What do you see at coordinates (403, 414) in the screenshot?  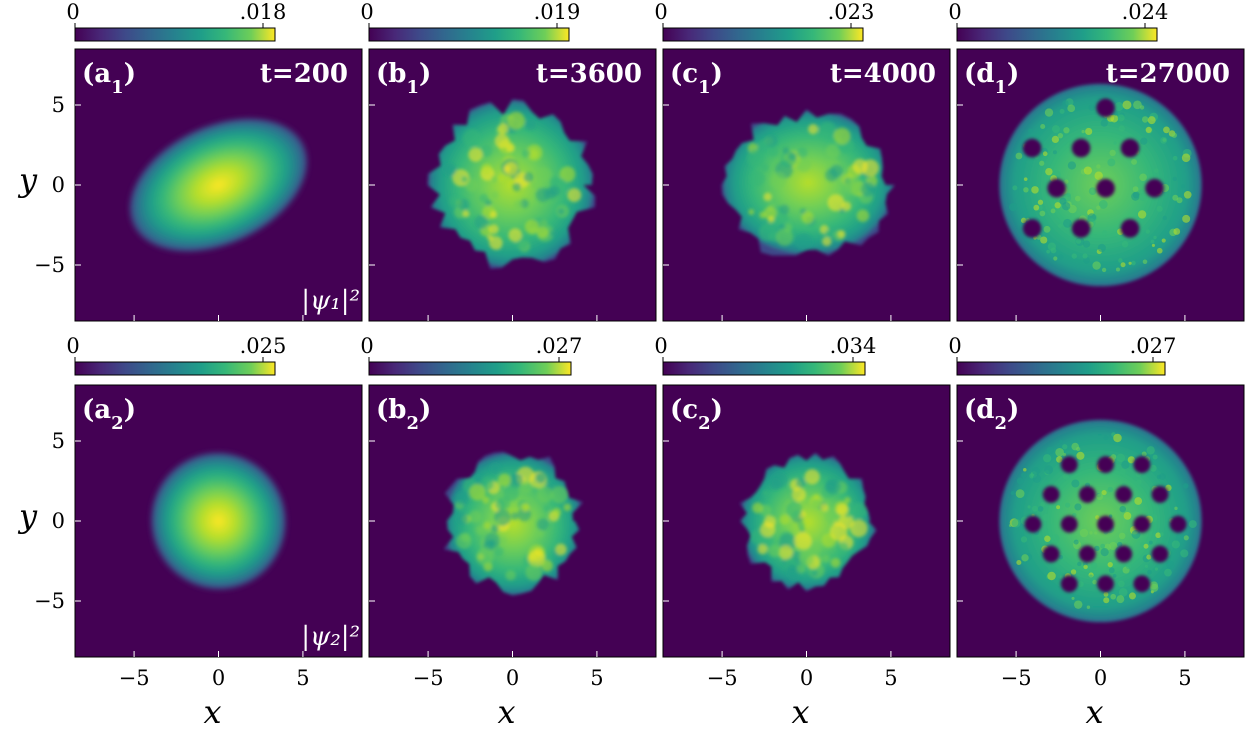 I see `panel-label: (b2)` at bounding box center [403, 414].